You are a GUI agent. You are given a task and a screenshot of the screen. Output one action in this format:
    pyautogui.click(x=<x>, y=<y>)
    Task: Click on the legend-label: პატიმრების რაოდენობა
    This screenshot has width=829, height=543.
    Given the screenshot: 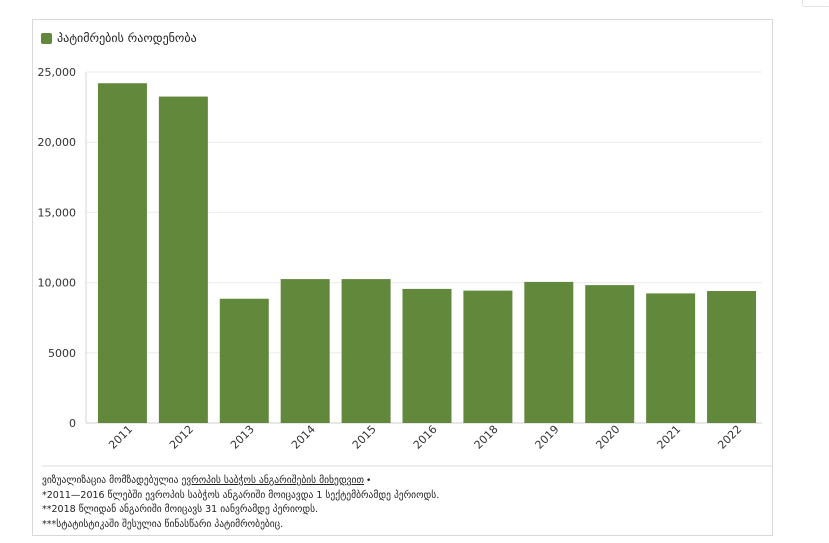 What is the action you would take?
    pyautogui.click(x=127, y=38)
    